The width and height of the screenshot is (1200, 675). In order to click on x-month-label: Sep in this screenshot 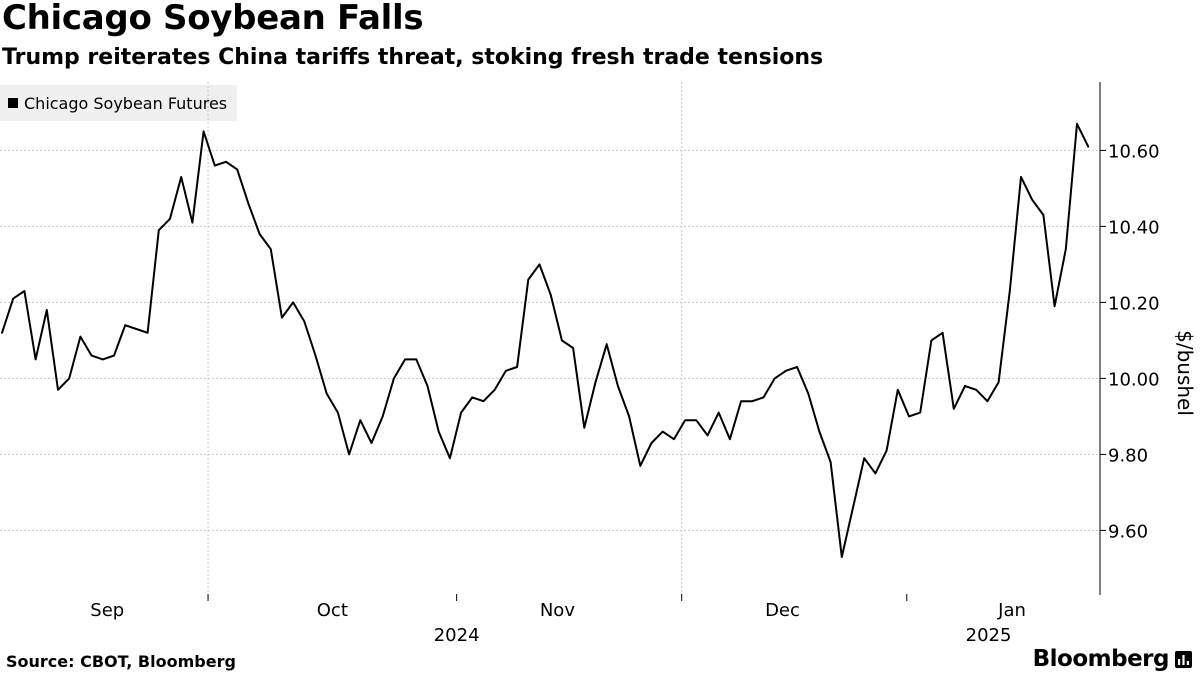, I will do `click(107, 610)`.